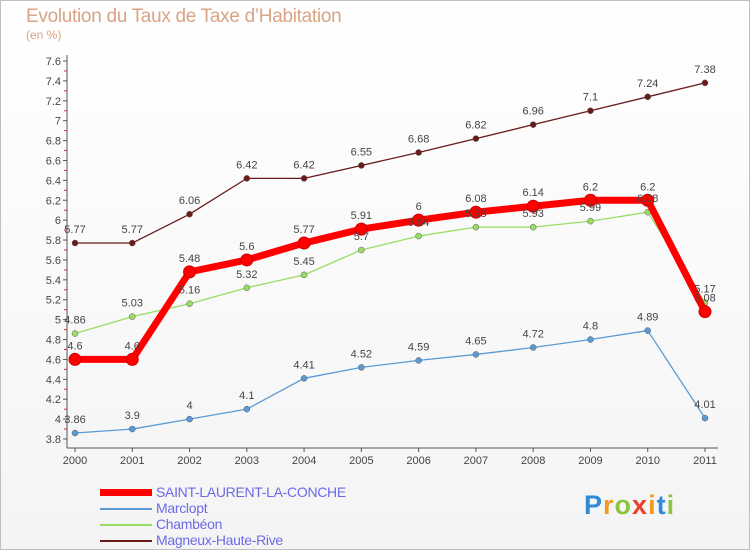 This screenshot has width=750, height=550. Describe the element at coordinates (361, 237) in the screenshot. I see `data-label-chambeon: 5.7` at that location.